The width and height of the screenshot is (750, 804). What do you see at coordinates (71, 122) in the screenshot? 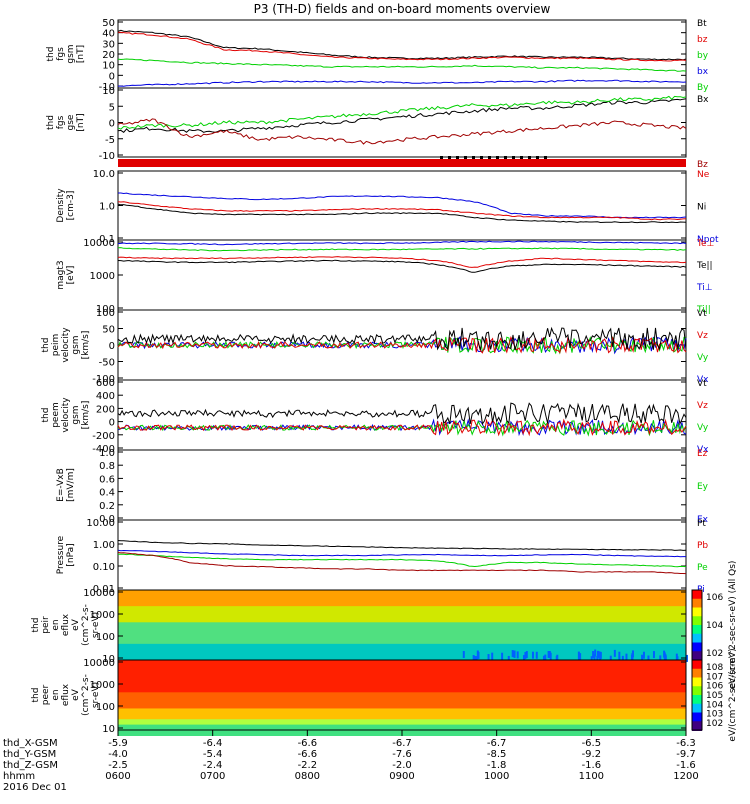
I see `y-axis-label: gse` at bounding box center [71, 122].